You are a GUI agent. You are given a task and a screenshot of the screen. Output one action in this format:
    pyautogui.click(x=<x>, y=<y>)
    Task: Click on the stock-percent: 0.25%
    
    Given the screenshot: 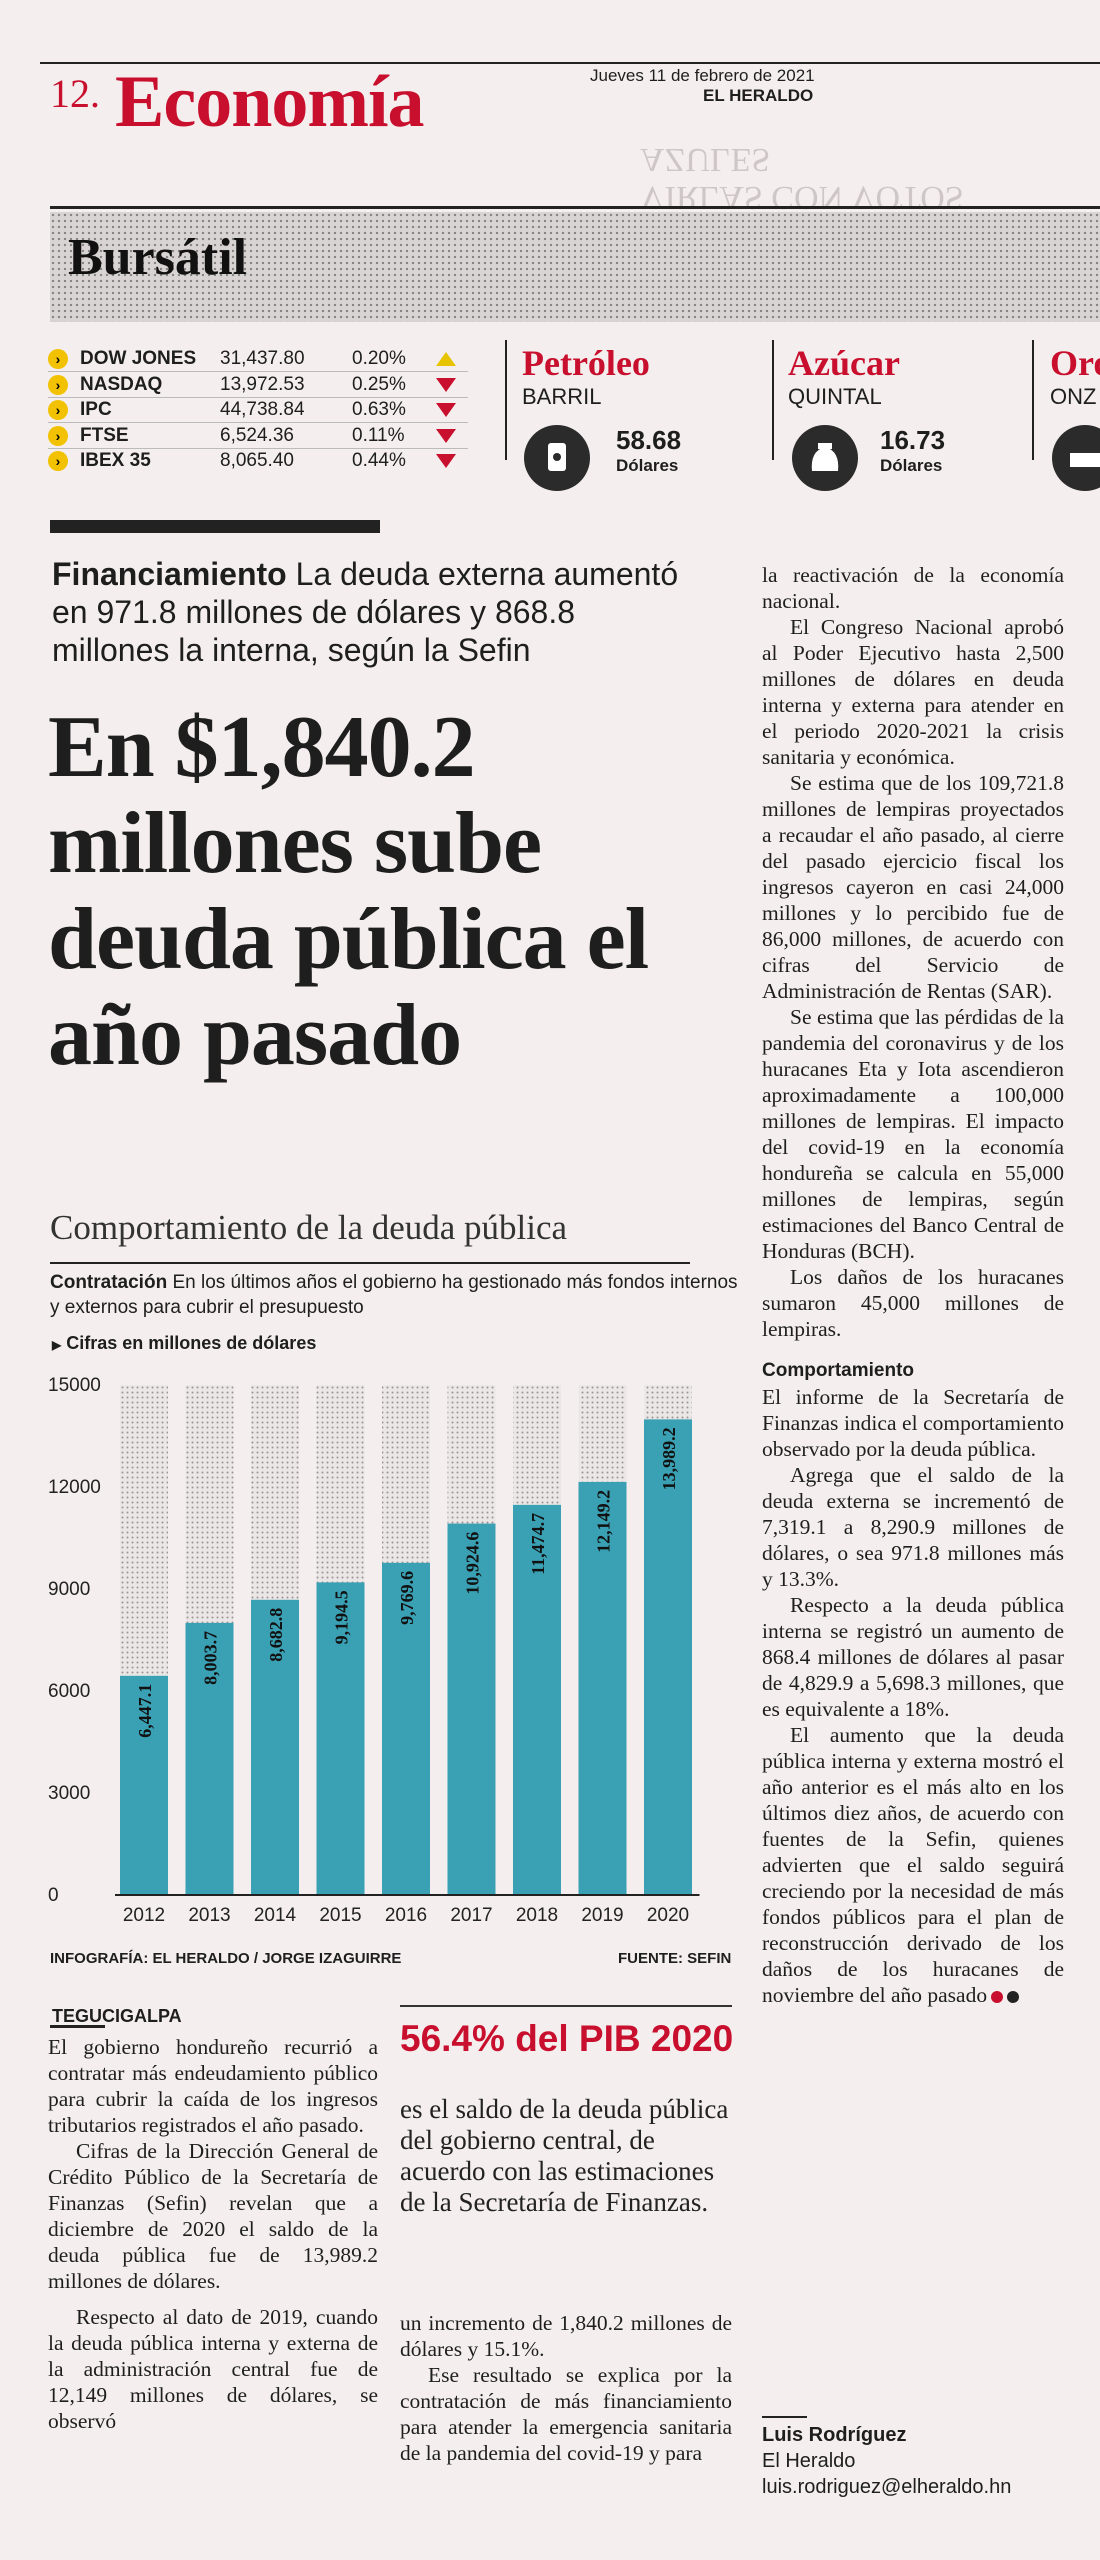 What is the action you would take?
    pyautogui.click(x=379, y=384)
    